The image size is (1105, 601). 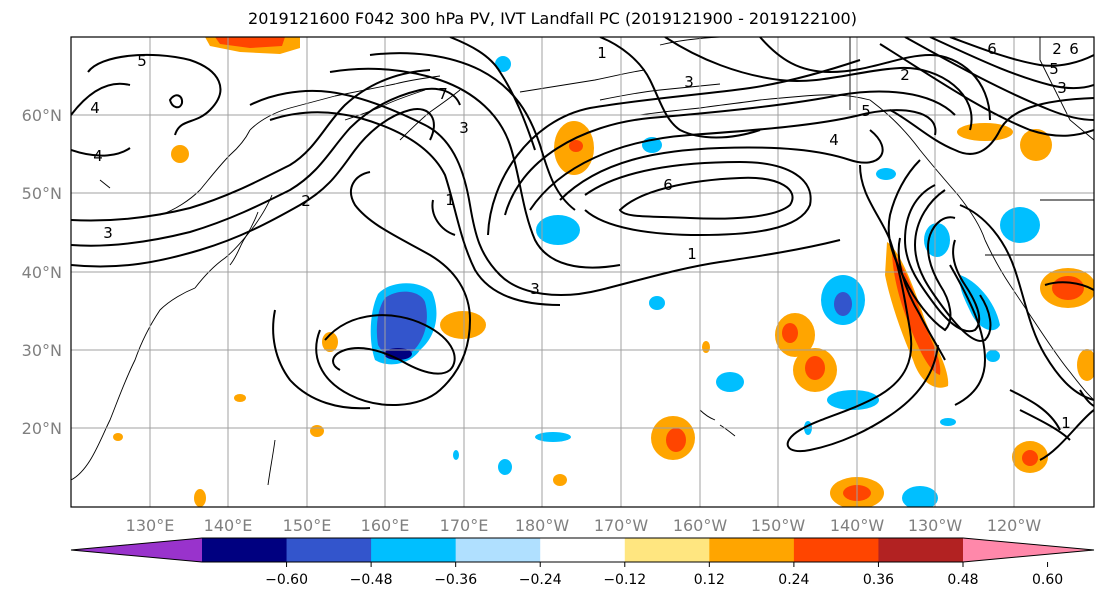 I want to click on lon-label: 180°W, so click(x=542, y=525).